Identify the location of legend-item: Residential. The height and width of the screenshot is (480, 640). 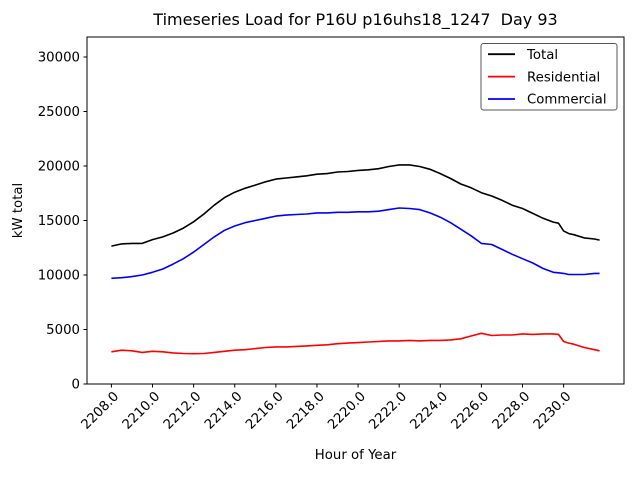
(544, 77).